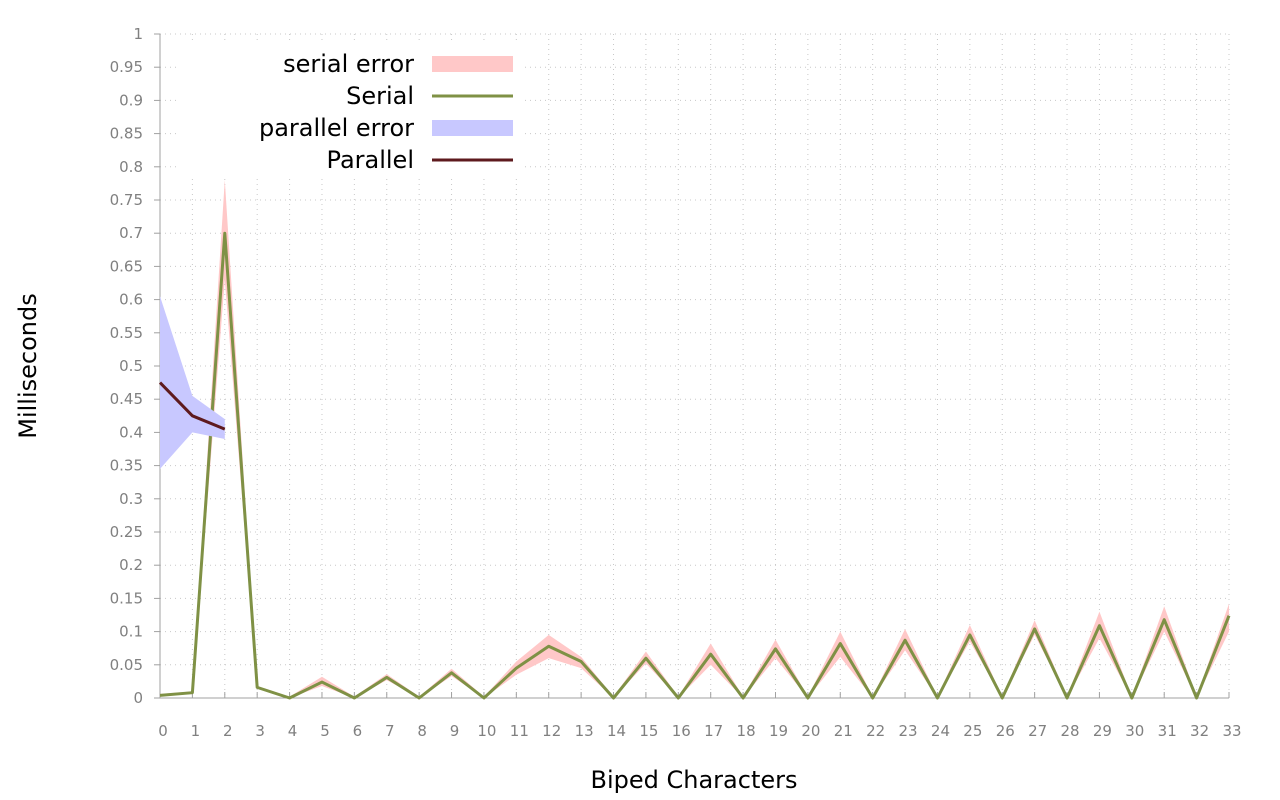  What do you see at coordinates (746, 731) in the screenshot?
I see `x-tick-label: 18` at bounding box center [746, 731].